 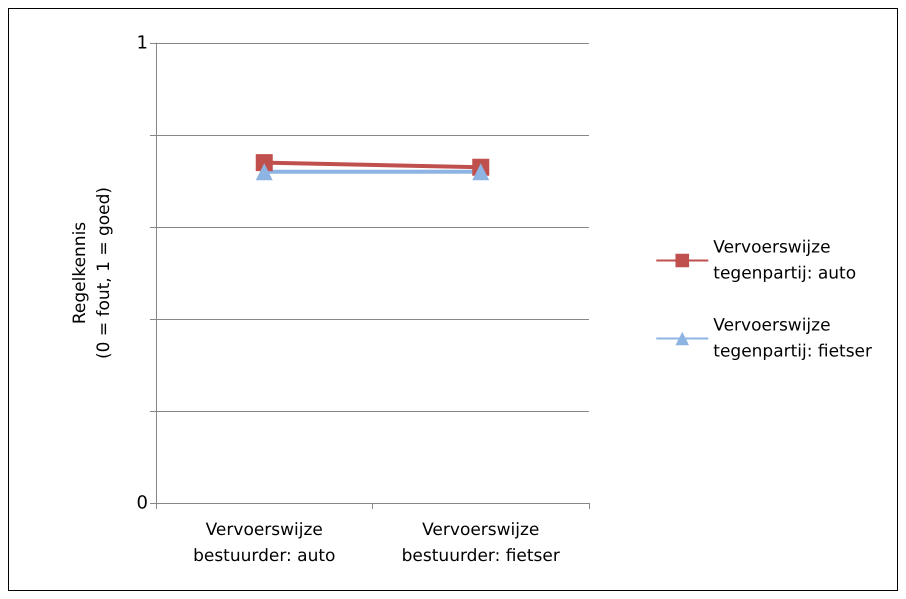 What do you see at coordinates (481, 543) in the screenshot?
I see `x-tick-label: Vervoerswijze bestuurder: fietser` at bounding box center [481, 543].